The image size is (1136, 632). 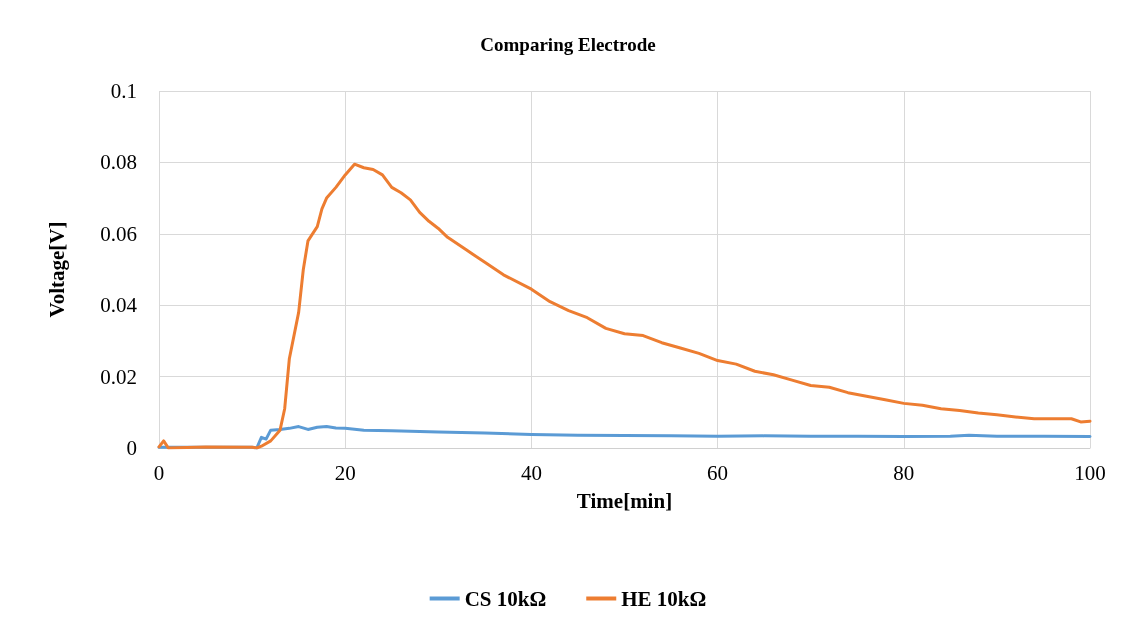 I want to click on chart-title: Comparing Electrode, so click(x=568, y=44).